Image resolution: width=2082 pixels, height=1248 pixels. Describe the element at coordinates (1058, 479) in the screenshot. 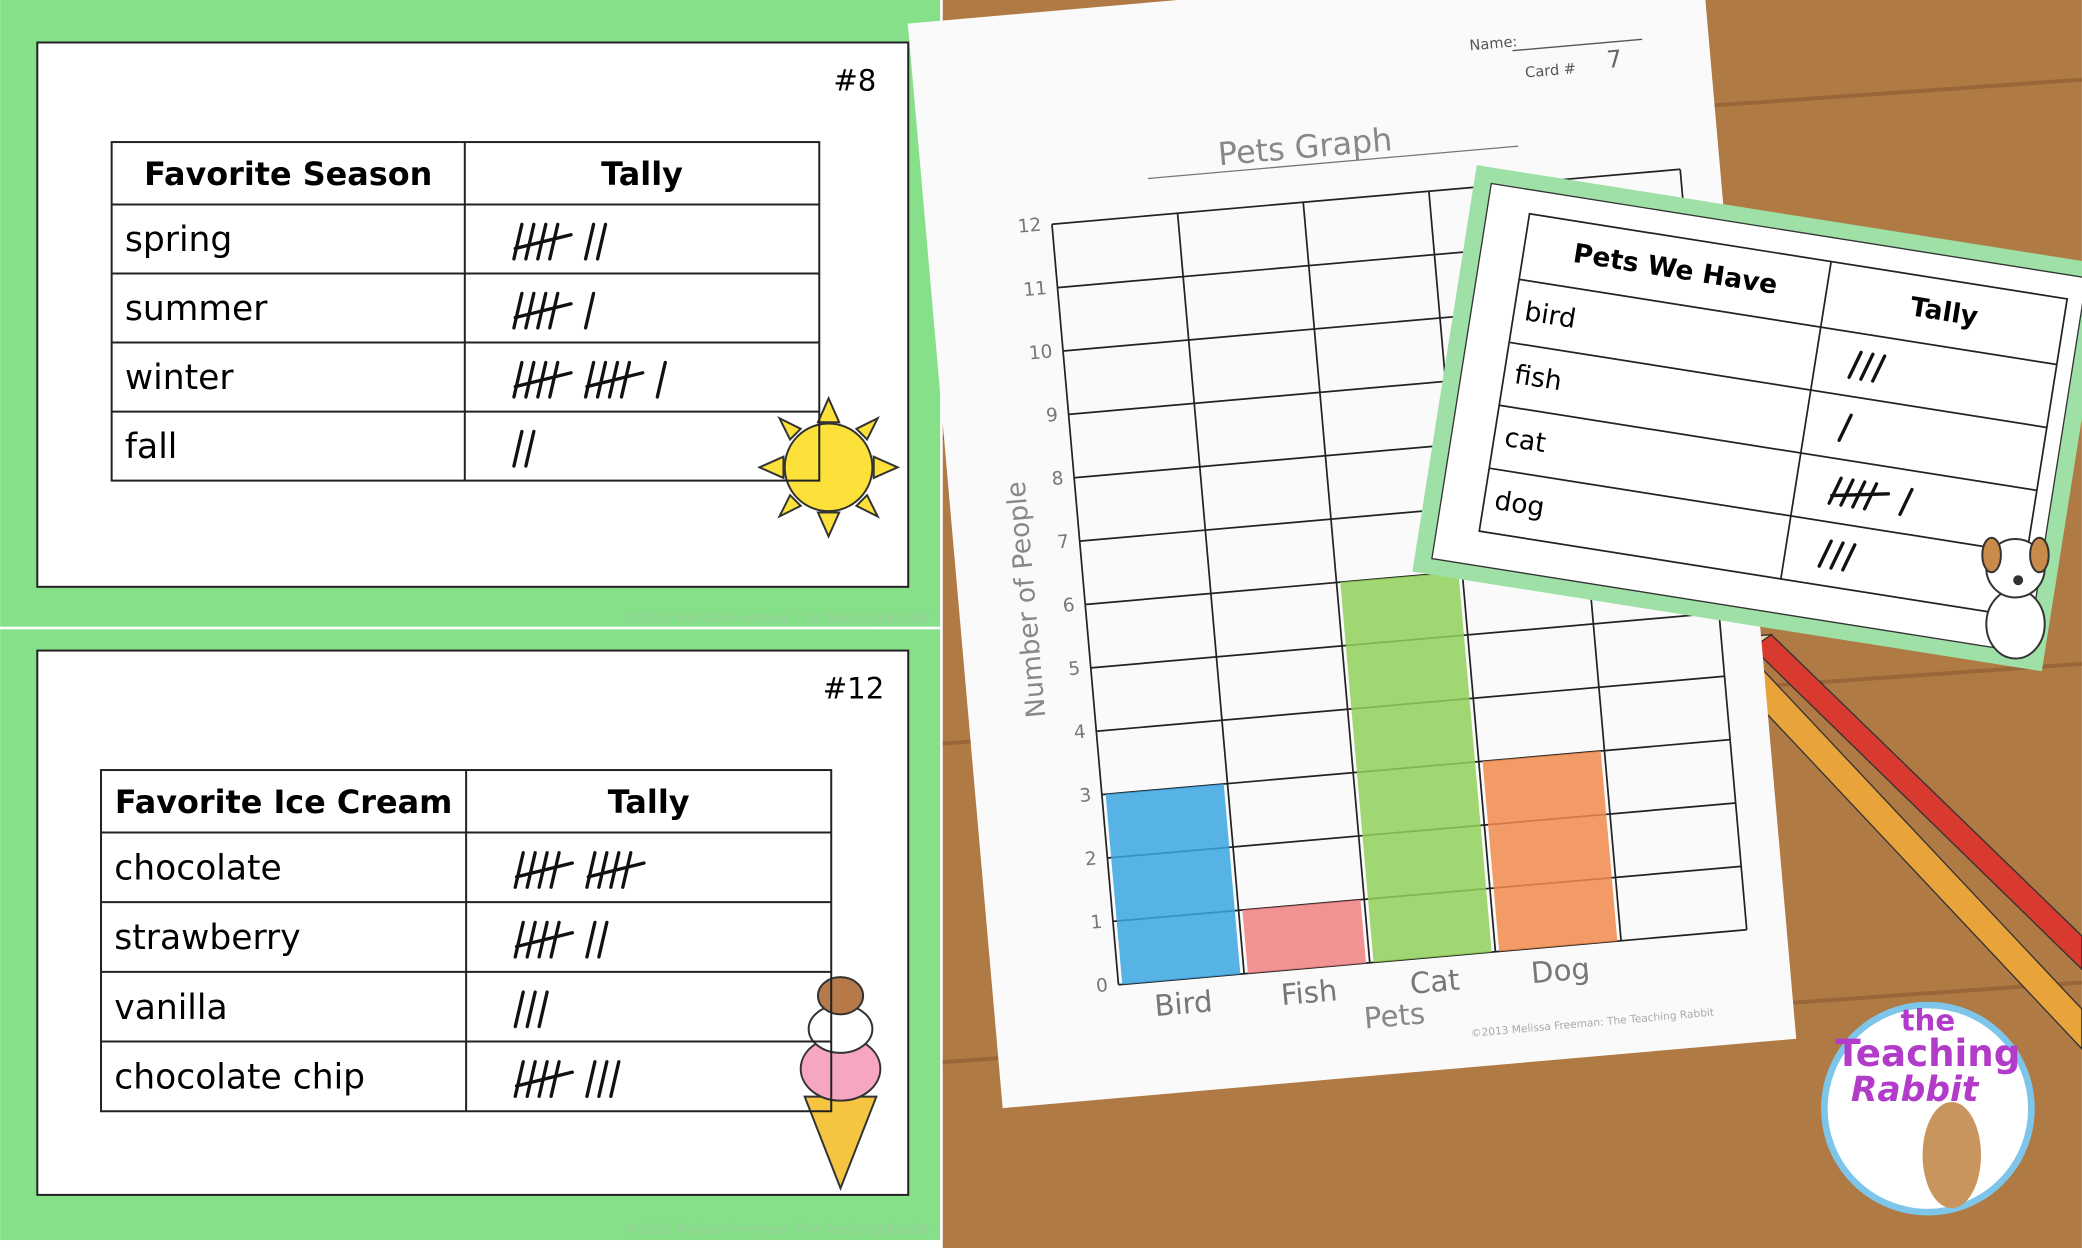

I see `y-tick-label: 8` at that location.